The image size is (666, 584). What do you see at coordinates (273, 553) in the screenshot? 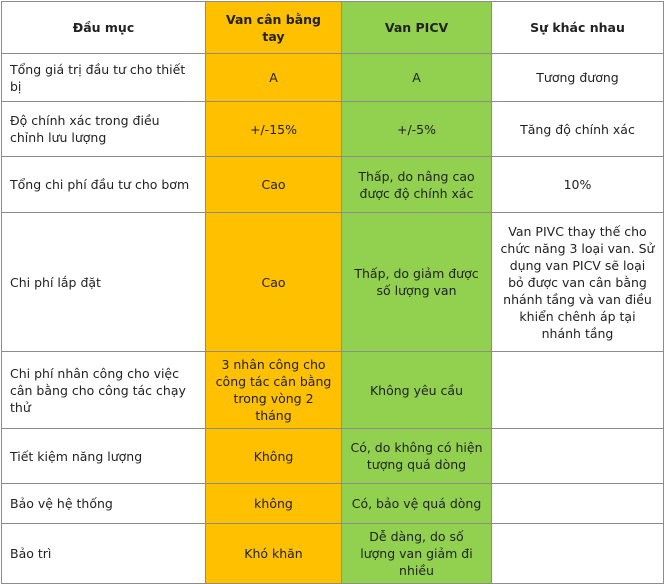
I see `cell-manual-valve: Khó khăn` at bounding box center [273, 553].